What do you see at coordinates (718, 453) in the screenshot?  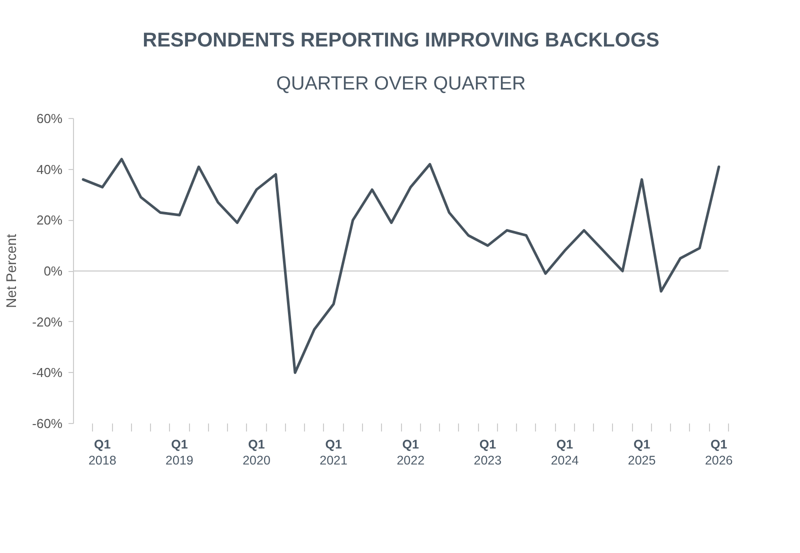 I see `category-label: Q1 2026` at bounding box center [718, 453].